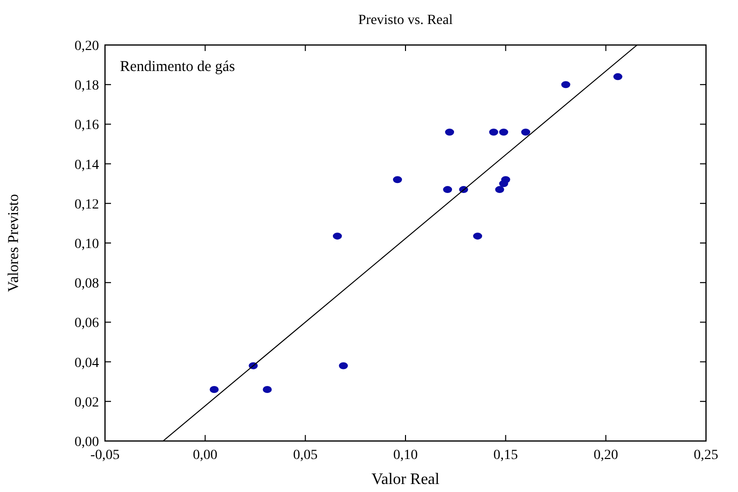 The image size is (738, 492). I want to click on y-tick-label: 0,10, so click(86, 244).